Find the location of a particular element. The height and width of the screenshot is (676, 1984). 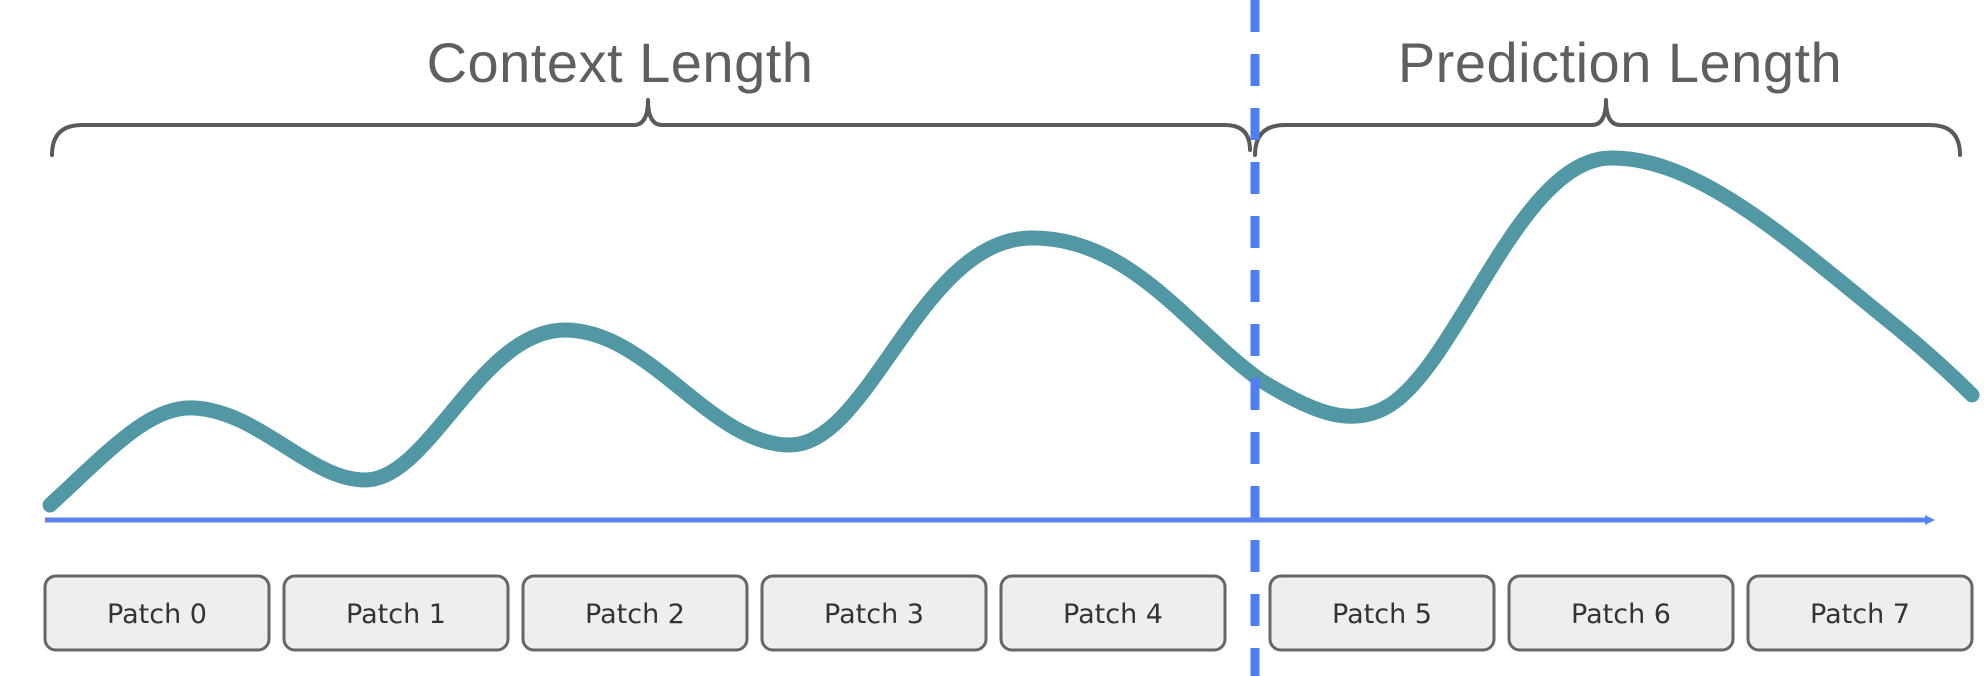

patch-box-4: Patch 4 is located at coordinates (1113, 613).